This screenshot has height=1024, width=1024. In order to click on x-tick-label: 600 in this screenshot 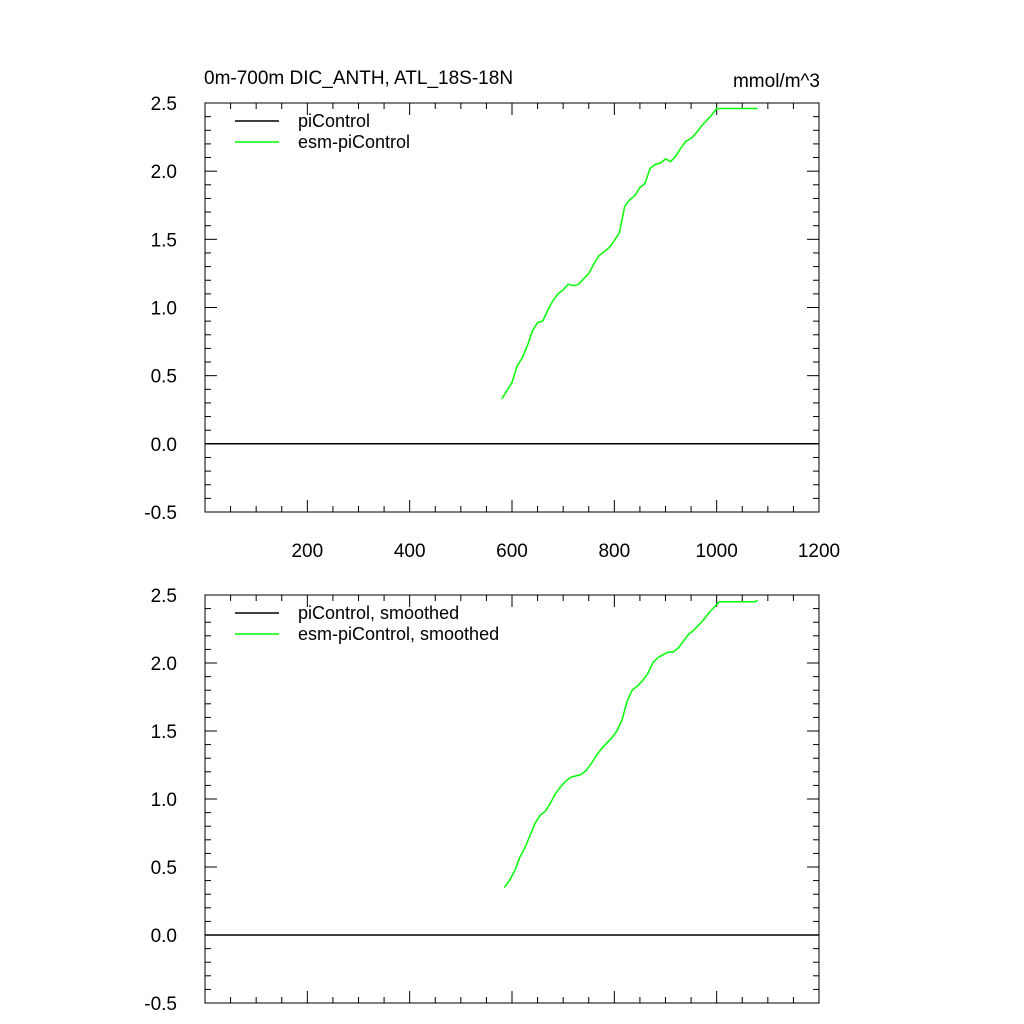, I will do `click(512, 551)`.